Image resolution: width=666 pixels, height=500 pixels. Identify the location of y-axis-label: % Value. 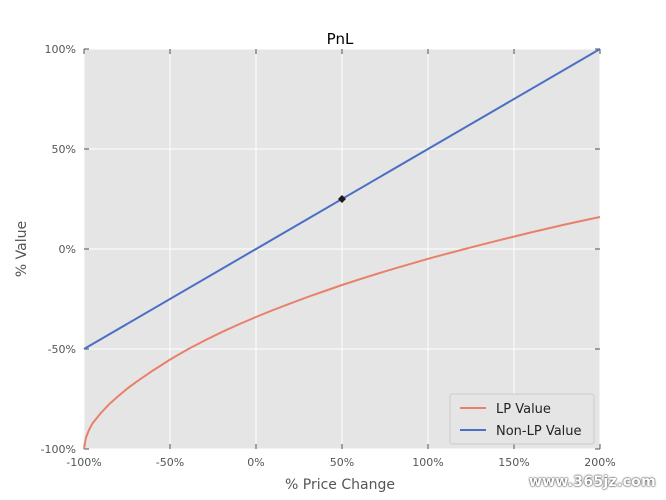
(22, 249).